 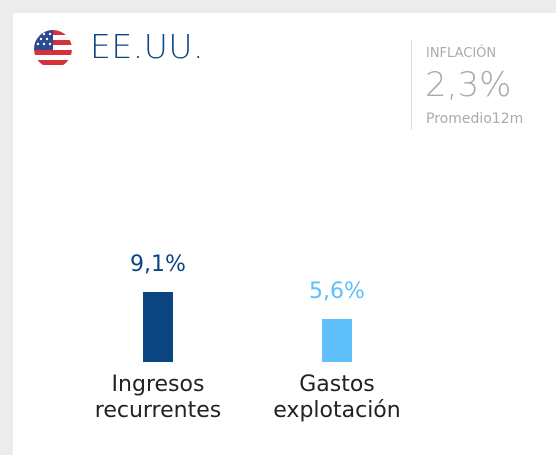 What do you see at coordinates (147, 46) in the screenshot?
I see `title: EE.UU.` at bounding box center [147, 46].